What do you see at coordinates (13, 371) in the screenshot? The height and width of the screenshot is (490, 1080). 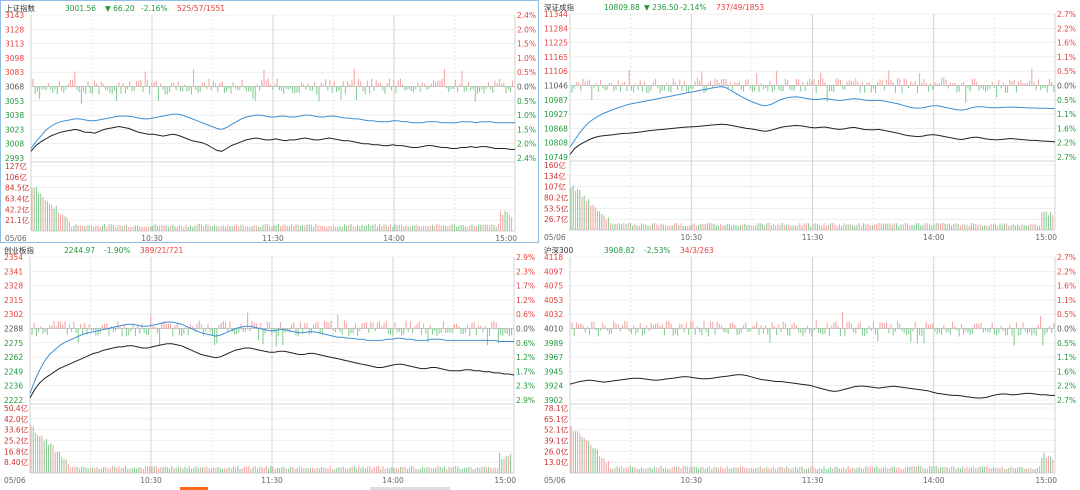 I see `price-tick-label: 2249` at bounding box center [13, 371].